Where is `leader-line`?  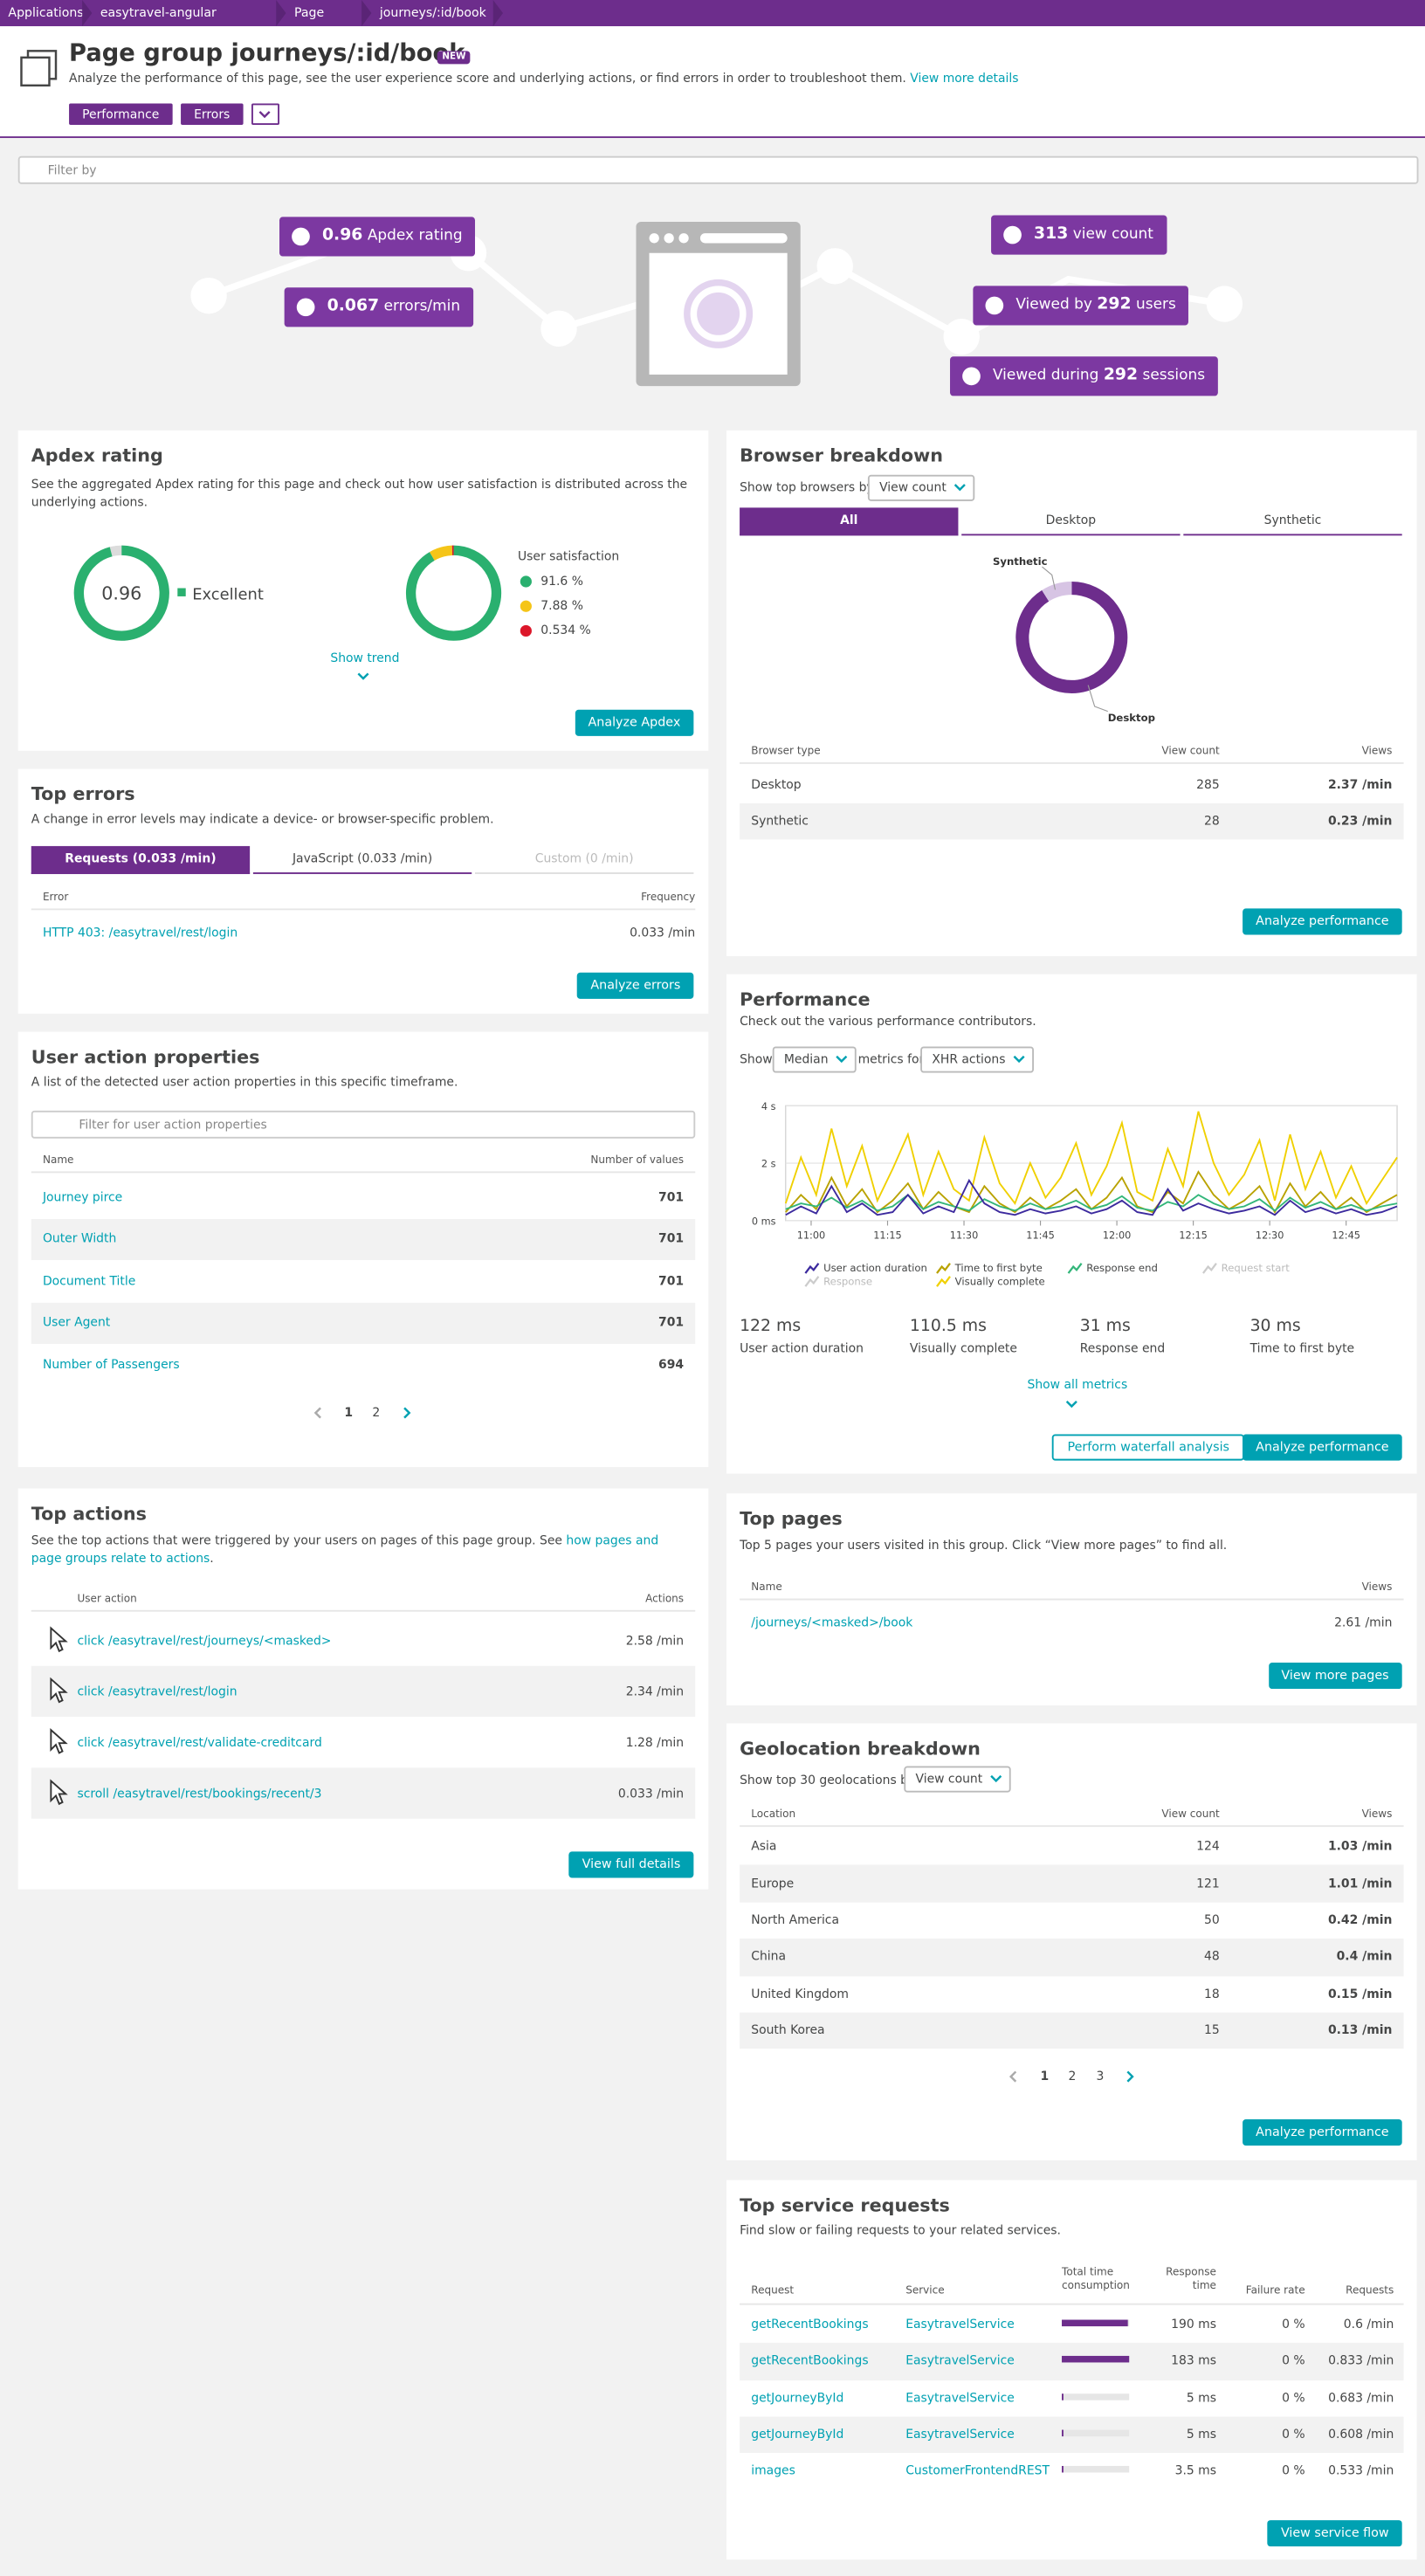 leader-line is located at coordinates (1049, 578).